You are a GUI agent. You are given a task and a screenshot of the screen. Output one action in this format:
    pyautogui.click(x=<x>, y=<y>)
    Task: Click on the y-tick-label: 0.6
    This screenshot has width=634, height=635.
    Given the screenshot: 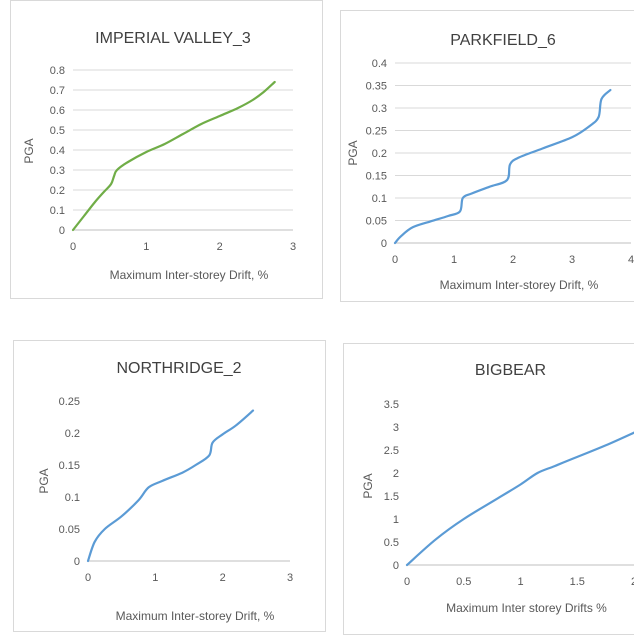 What is the action you would take?
    pyautogui.click(x=57, y=111)
    